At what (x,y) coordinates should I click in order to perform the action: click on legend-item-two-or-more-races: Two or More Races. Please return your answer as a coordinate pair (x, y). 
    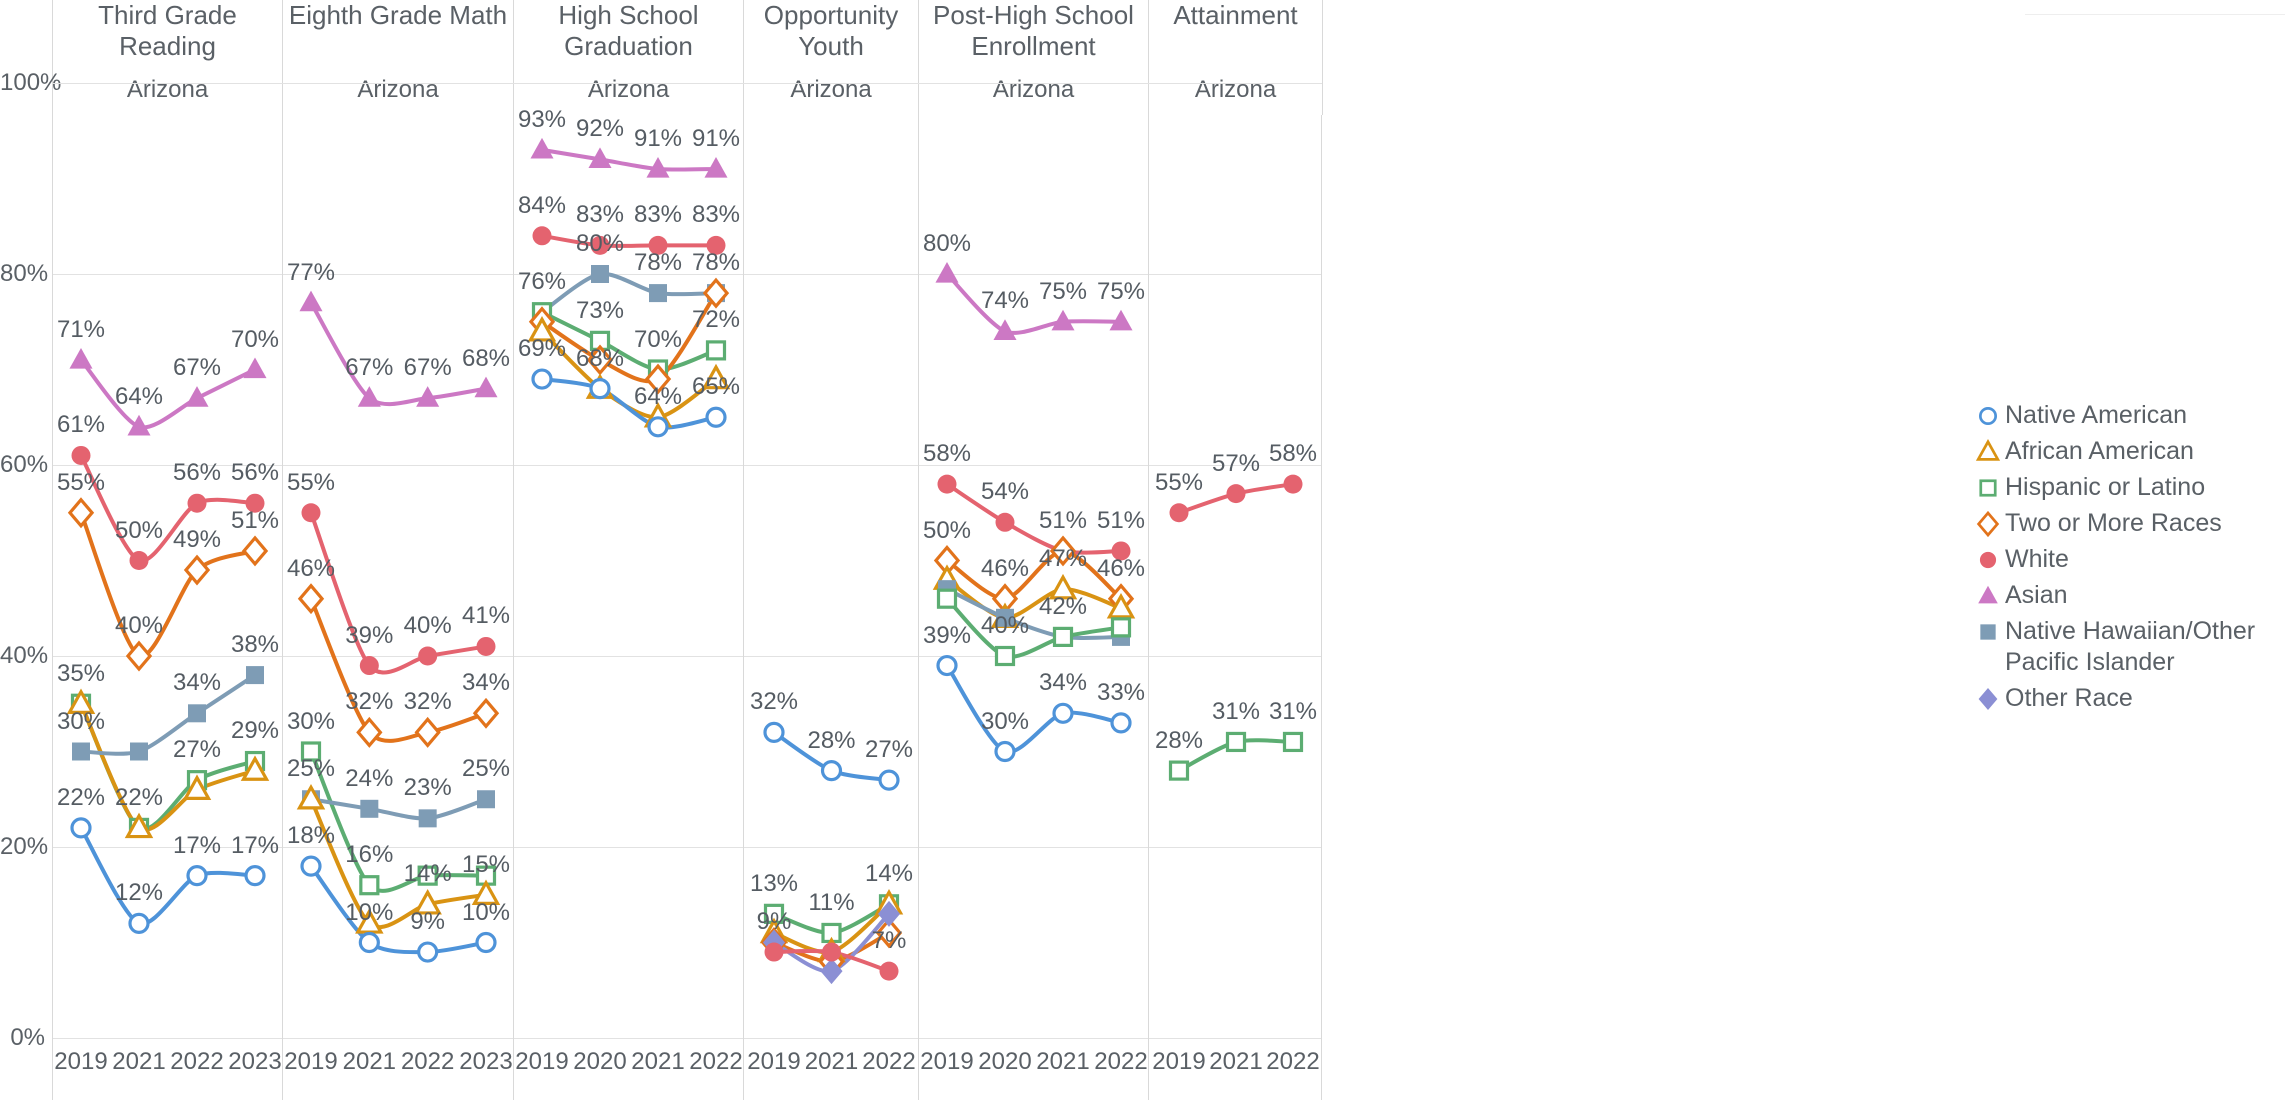
    Looking at the image, I should click on (2125, 523).